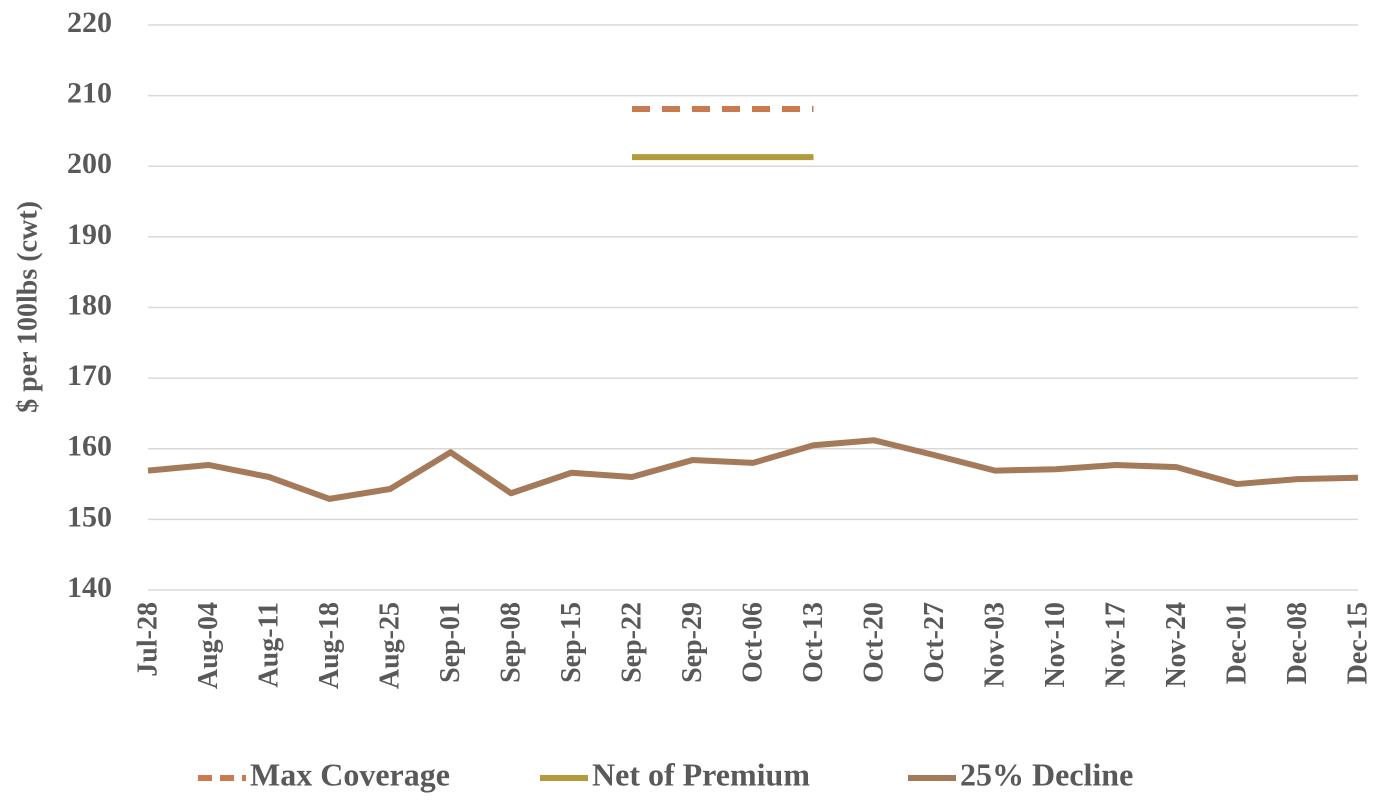 The width and height of the screenshot is (1382, 801). I want to click on y-tick-label: 150, so click(89, 516).